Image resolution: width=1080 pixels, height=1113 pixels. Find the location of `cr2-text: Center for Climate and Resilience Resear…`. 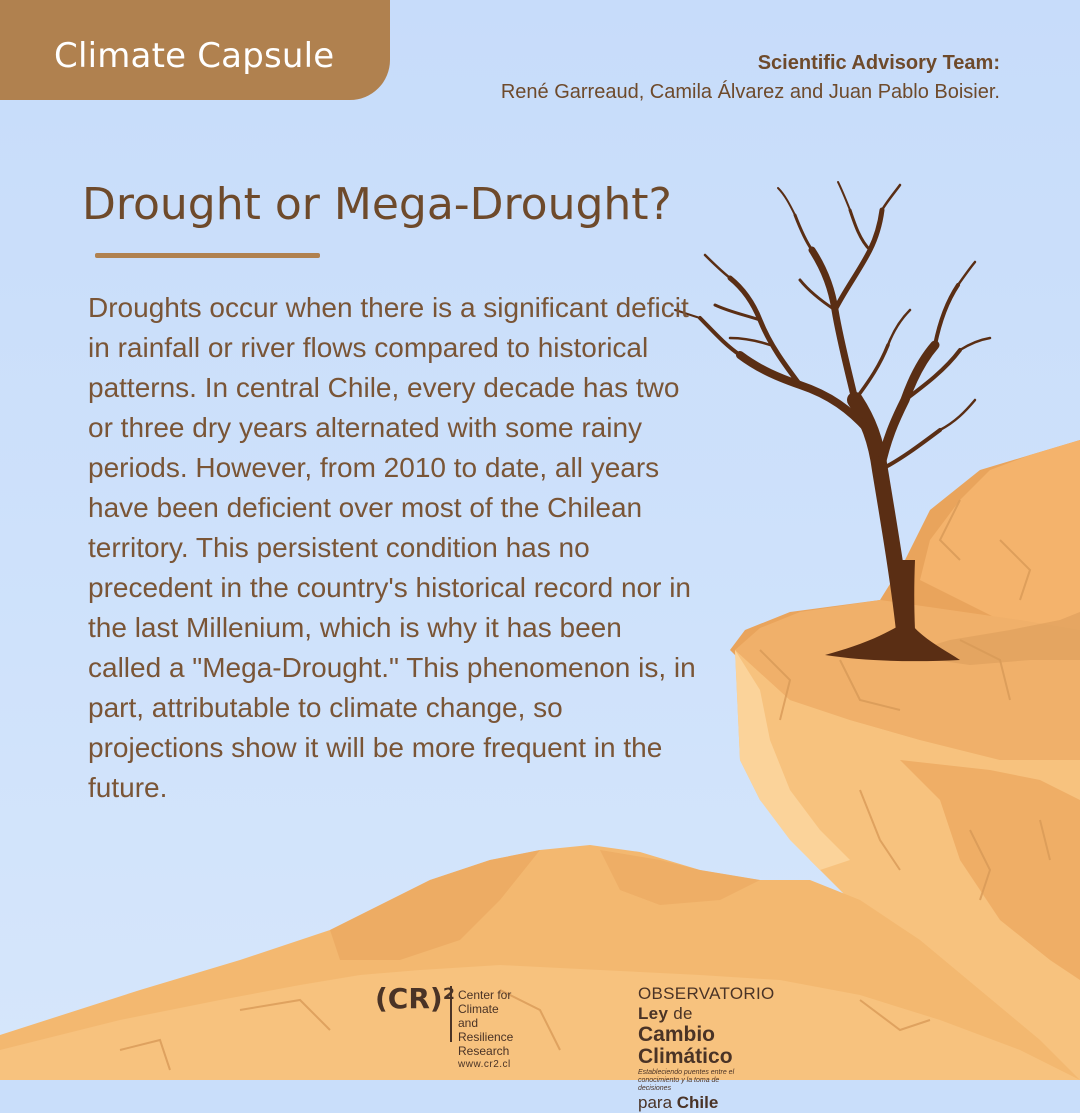

cr2-text: Center for Climate and Resilience Resear… is located at coordinates (485, 1030).